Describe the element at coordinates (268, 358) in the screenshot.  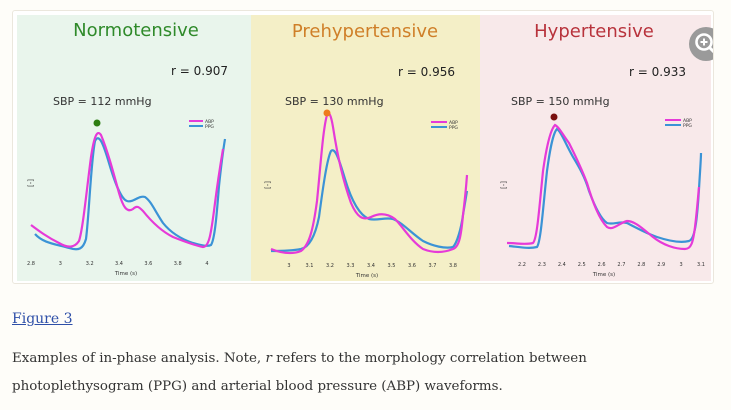
I see `caption-r-symbol: r` at that location.